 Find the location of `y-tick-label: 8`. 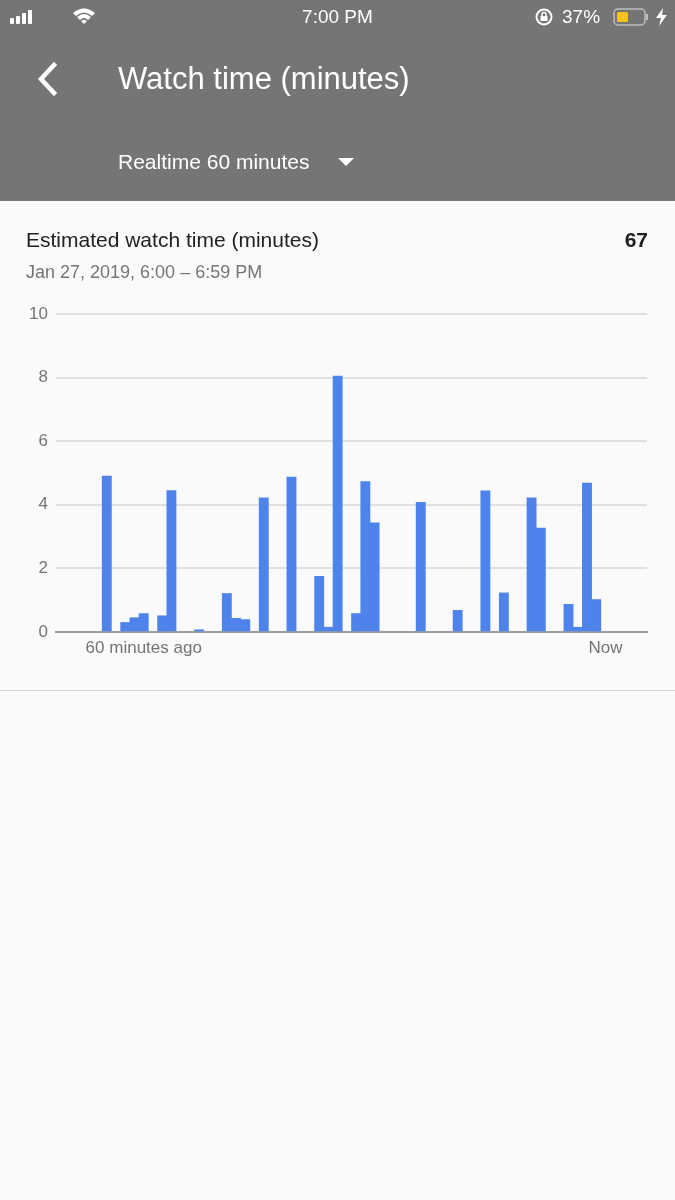

y-tick-label: 8 is located at coordinates (43, 377).